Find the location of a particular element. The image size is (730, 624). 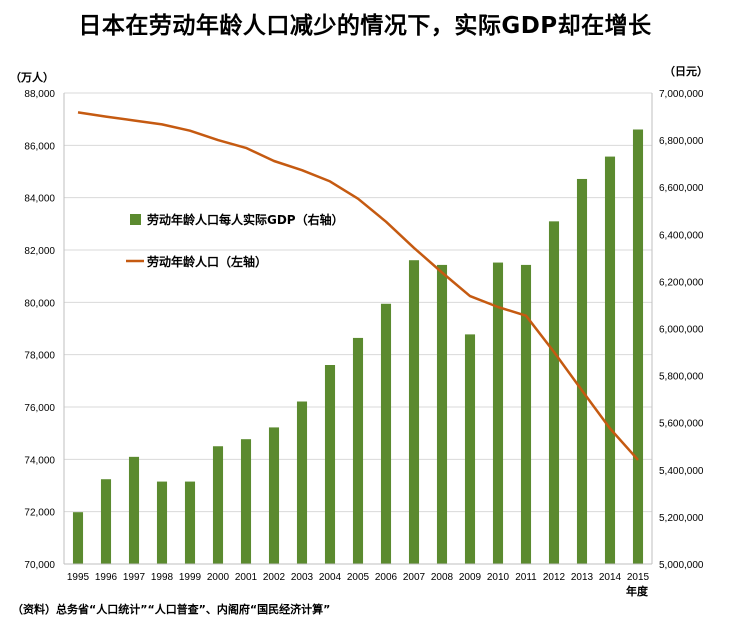

y-right-tick-label: 6,000,000 is located at coordinates (681, 330).